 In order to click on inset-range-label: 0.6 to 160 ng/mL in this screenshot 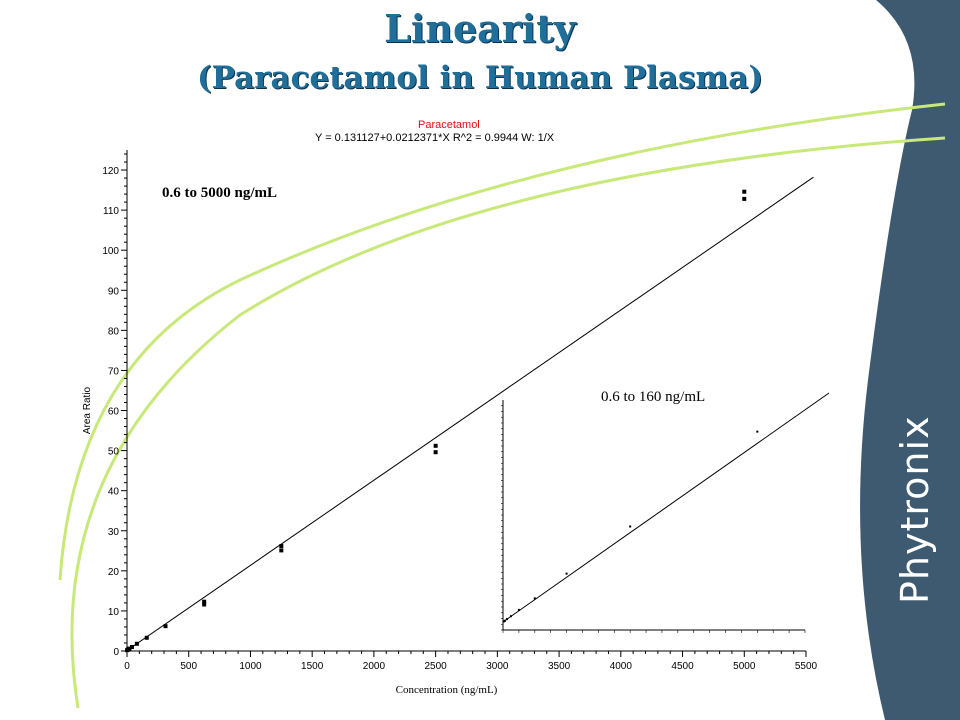, I will do `click(653, 397)`.